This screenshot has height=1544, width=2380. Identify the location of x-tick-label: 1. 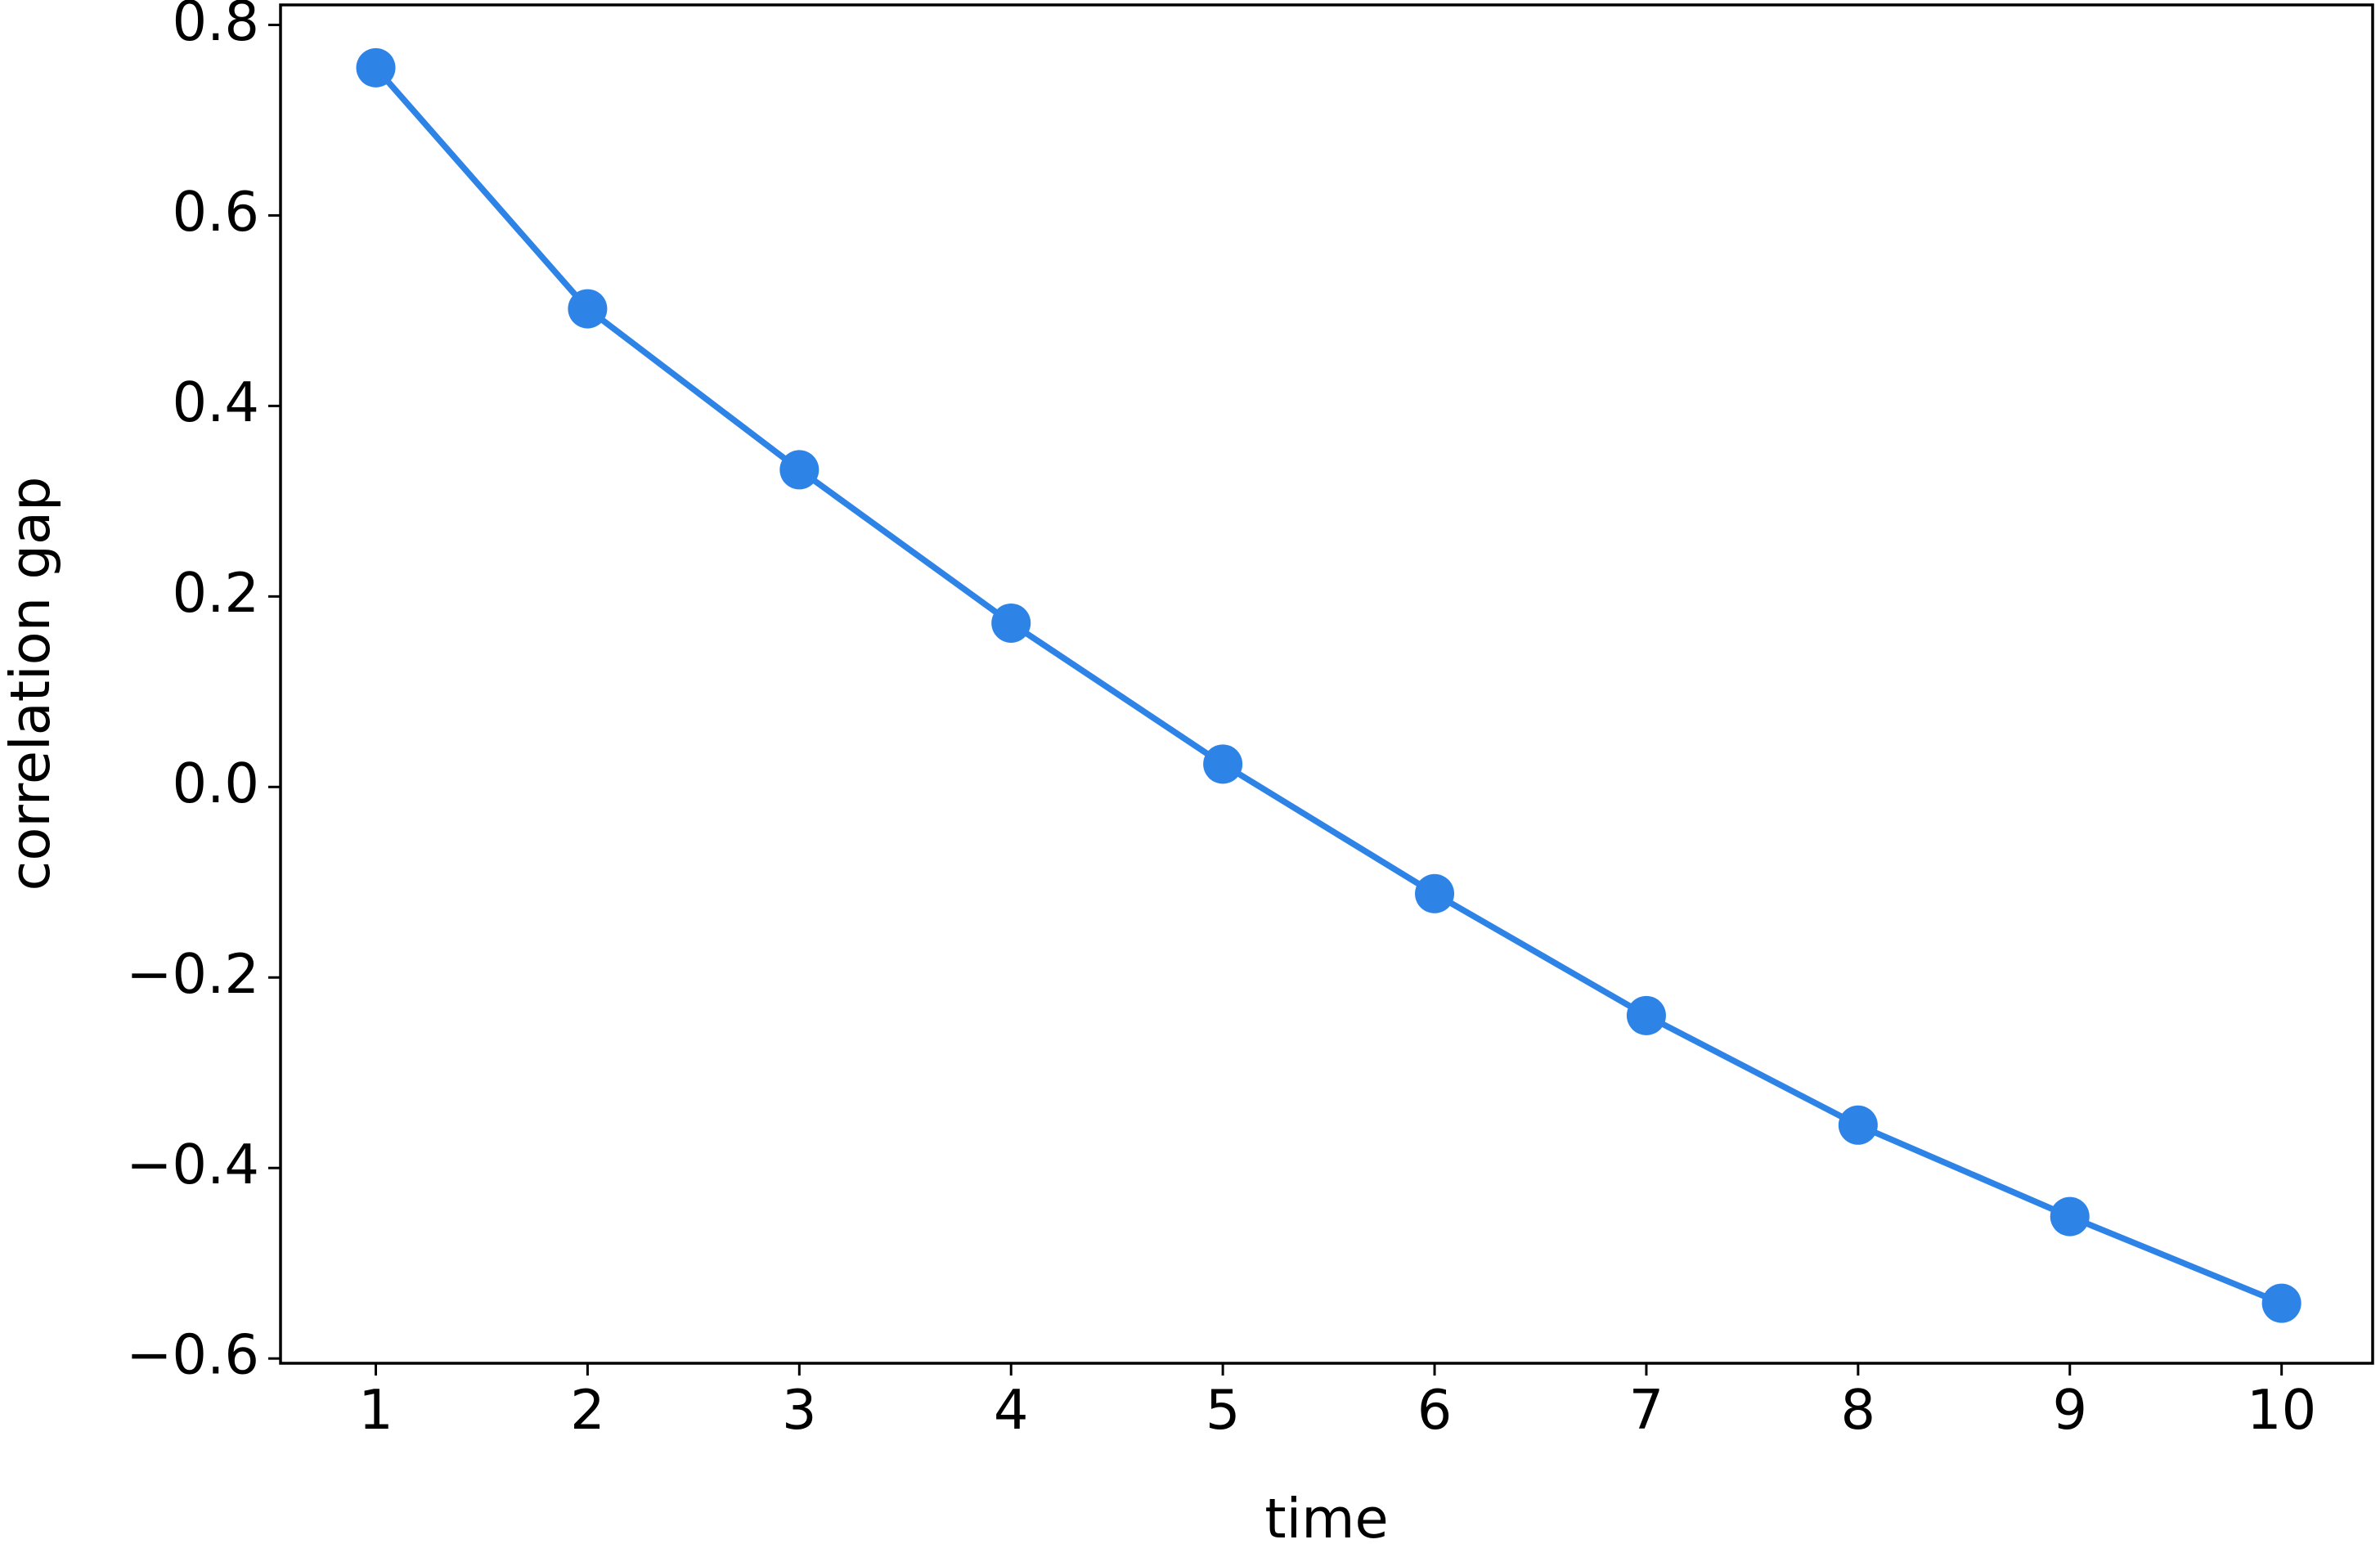
(375, 1410).